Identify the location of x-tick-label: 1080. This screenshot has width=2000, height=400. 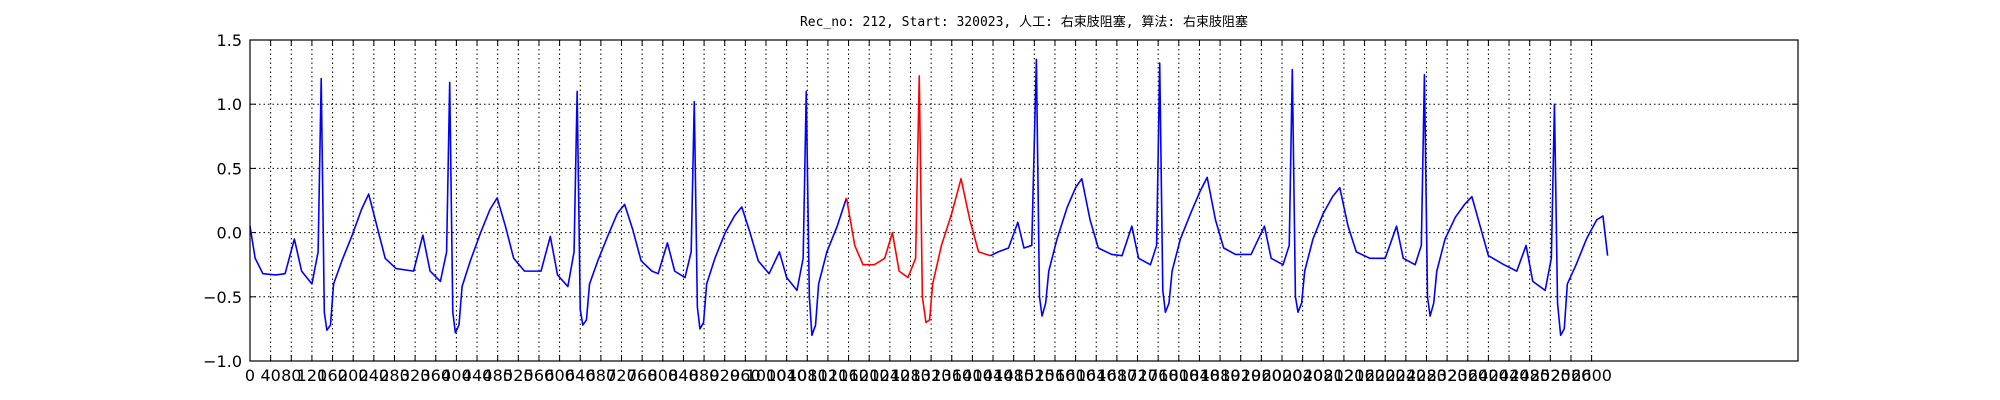
(807, 375).